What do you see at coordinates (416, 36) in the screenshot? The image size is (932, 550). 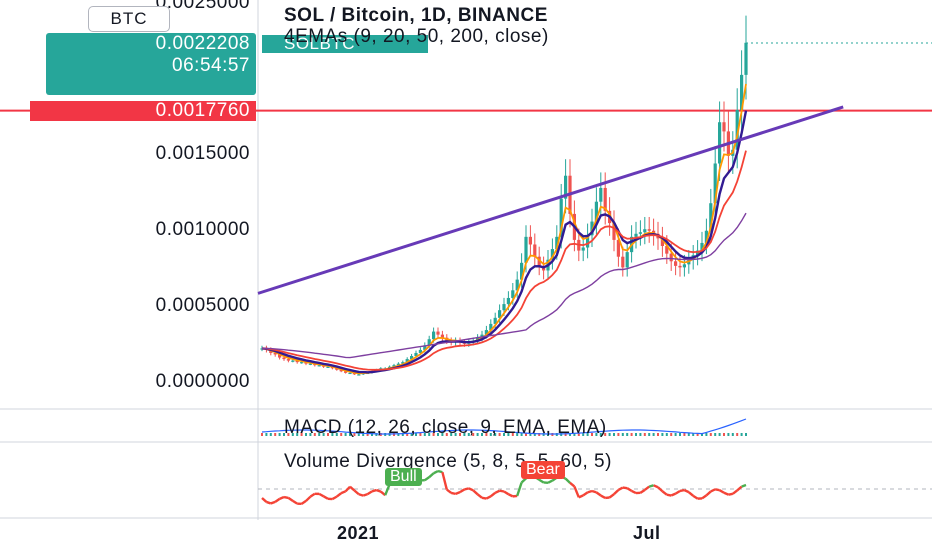 I see `indicator-legend-emas: 4EMAs (9, 20, 50, 200, close)` at bounding box center [416, 36].